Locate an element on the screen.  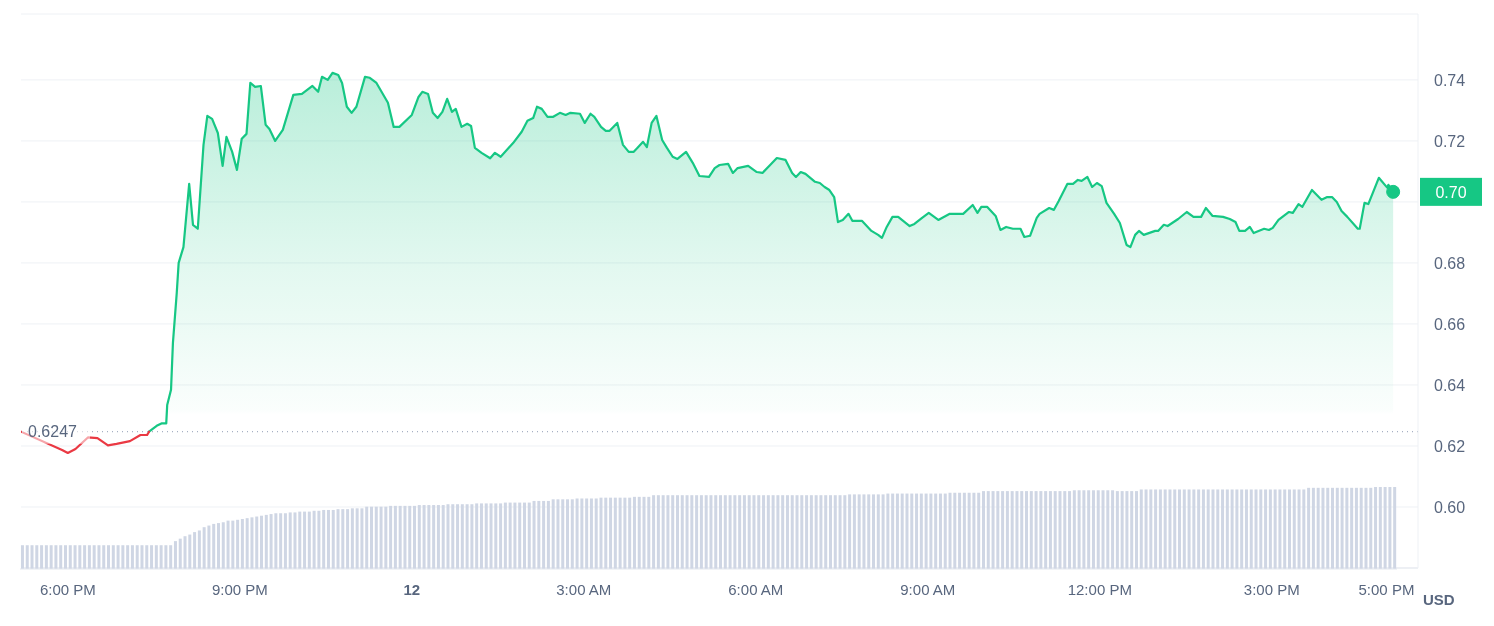
annotation: 0.70 is located at coordinates (1451, 192).